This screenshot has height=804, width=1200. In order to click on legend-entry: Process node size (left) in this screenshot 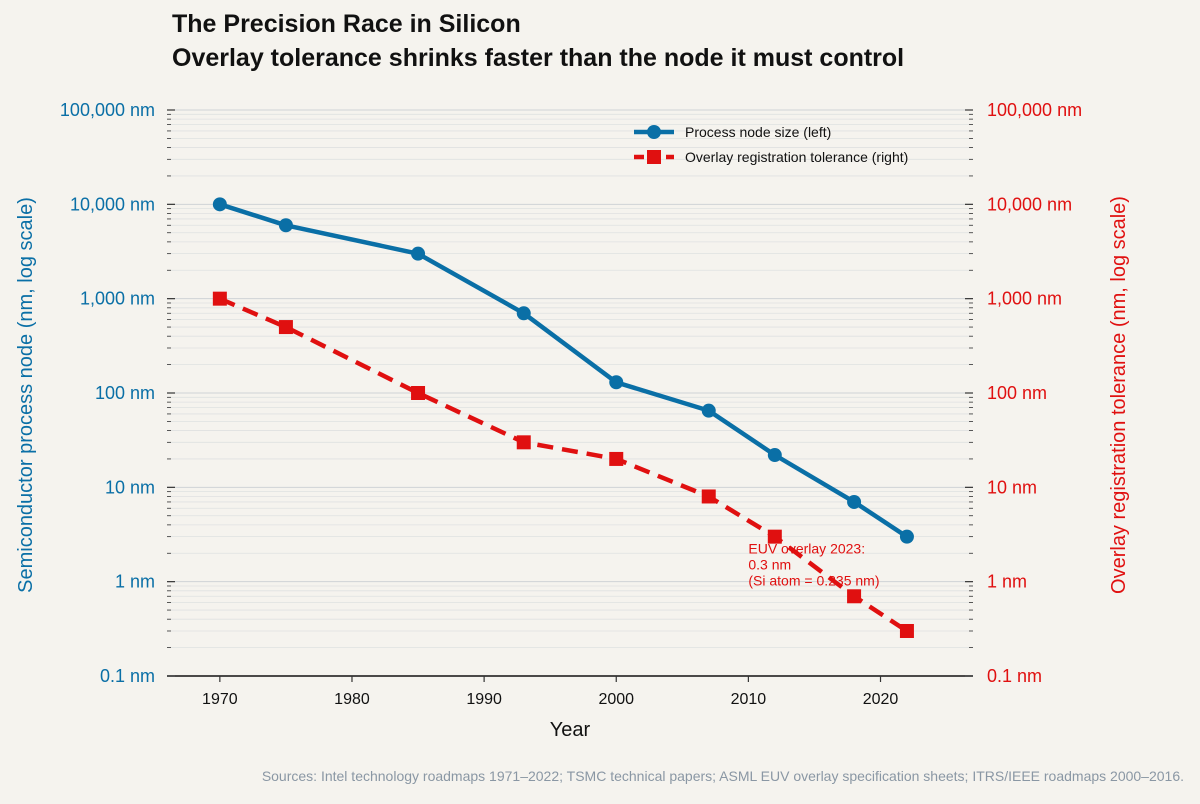, I will do `click(732, 132)`.